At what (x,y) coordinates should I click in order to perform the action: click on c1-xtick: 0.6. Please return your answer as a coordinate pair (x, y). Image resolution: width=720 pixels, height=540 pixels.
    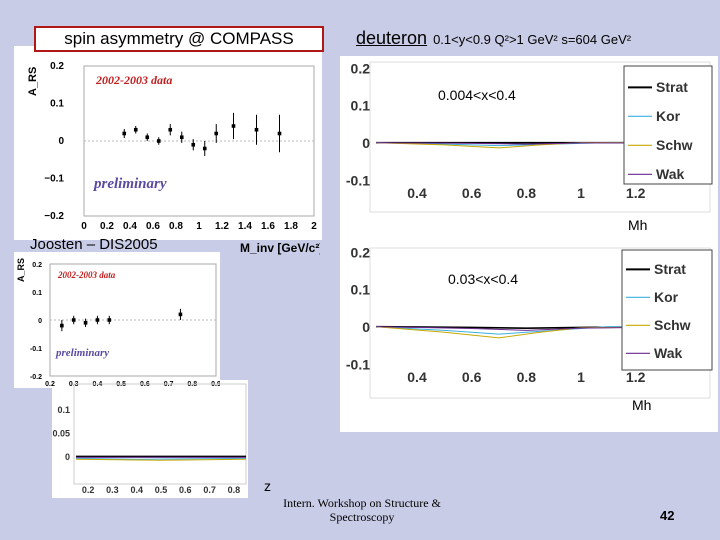
    Looking at the image, I should click on (153, 226).